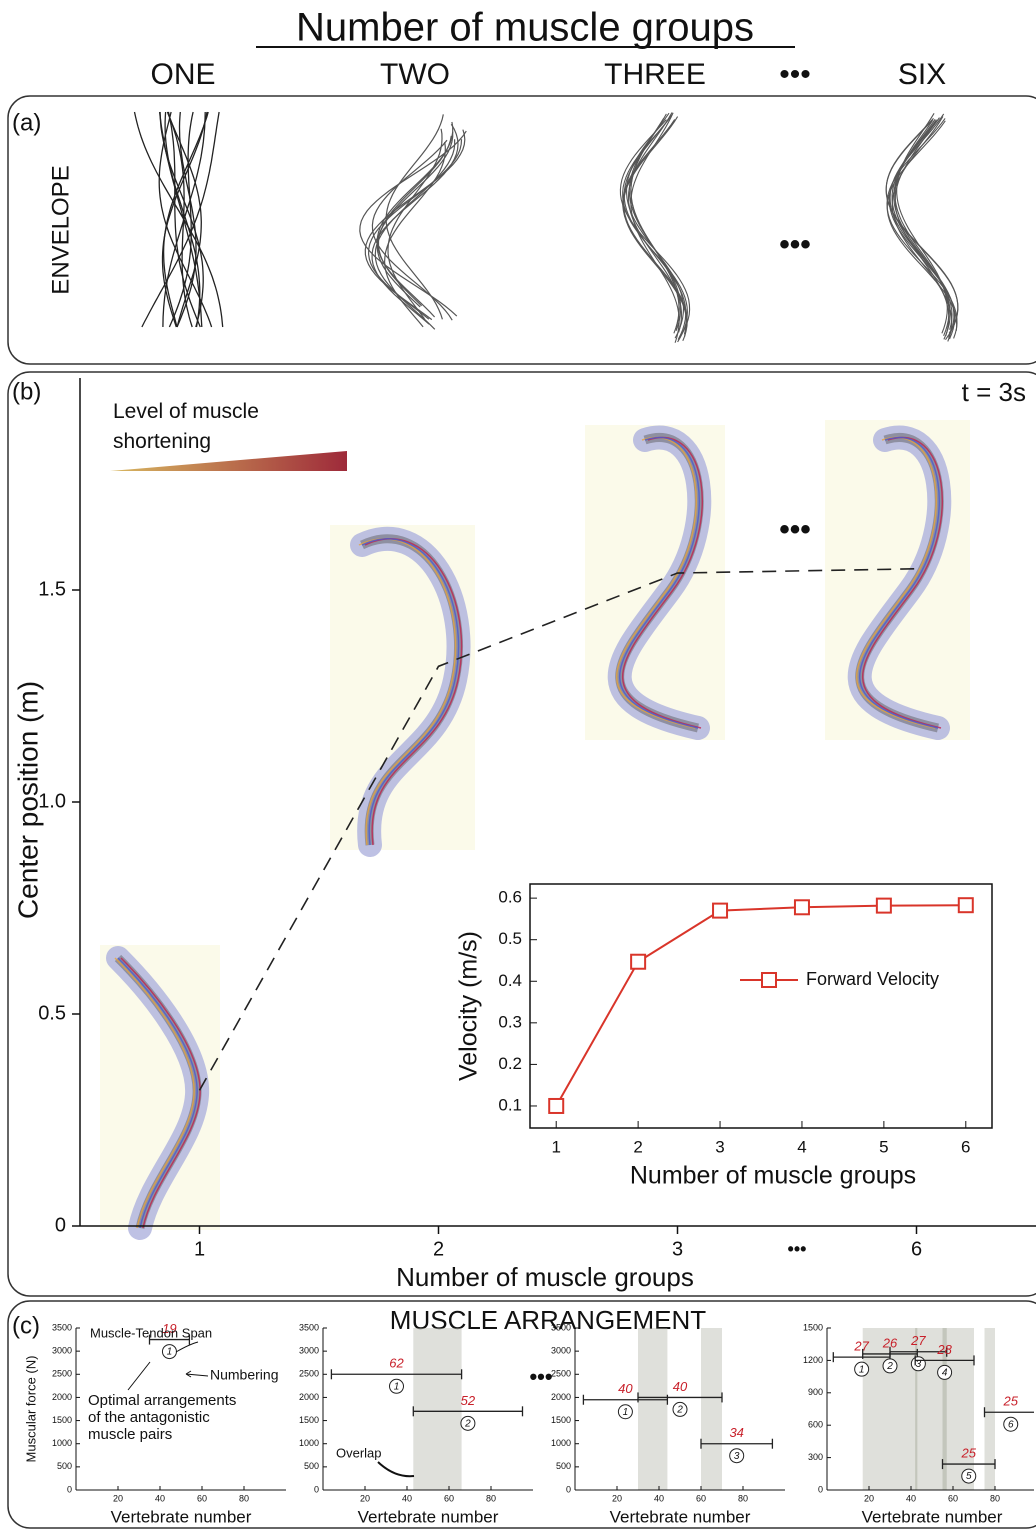 The image size is (1036, 1530). I want to click on y-axis-label: Velocity (m/s), so click(469, 1006).